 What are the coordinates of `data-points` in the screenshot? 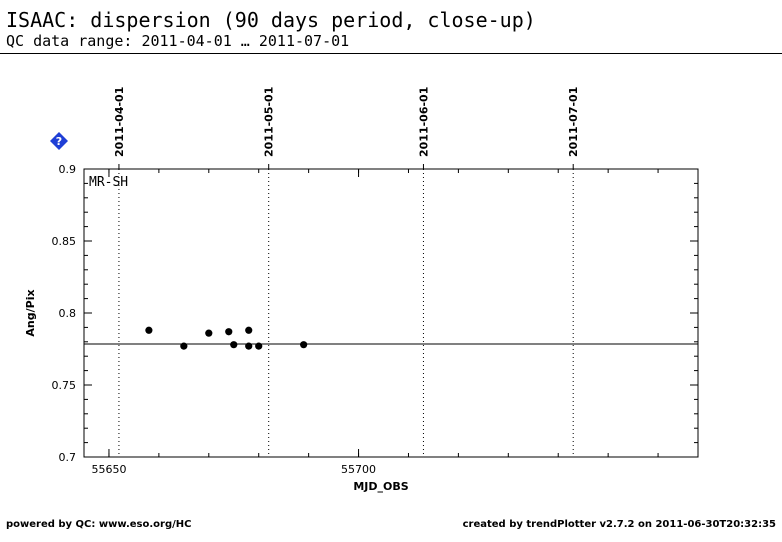 It's located at (226, 338).